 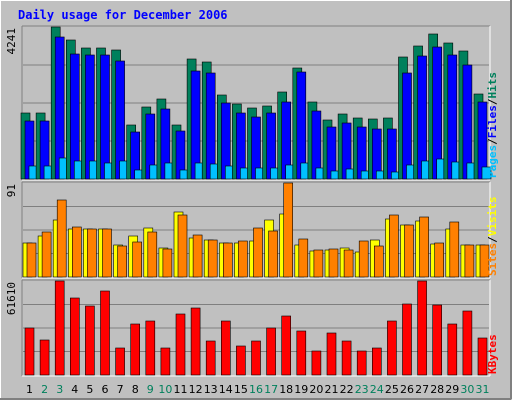 I want to click on bar-sites-day-28: Sites 28: 33, so click(x=439, y=260).